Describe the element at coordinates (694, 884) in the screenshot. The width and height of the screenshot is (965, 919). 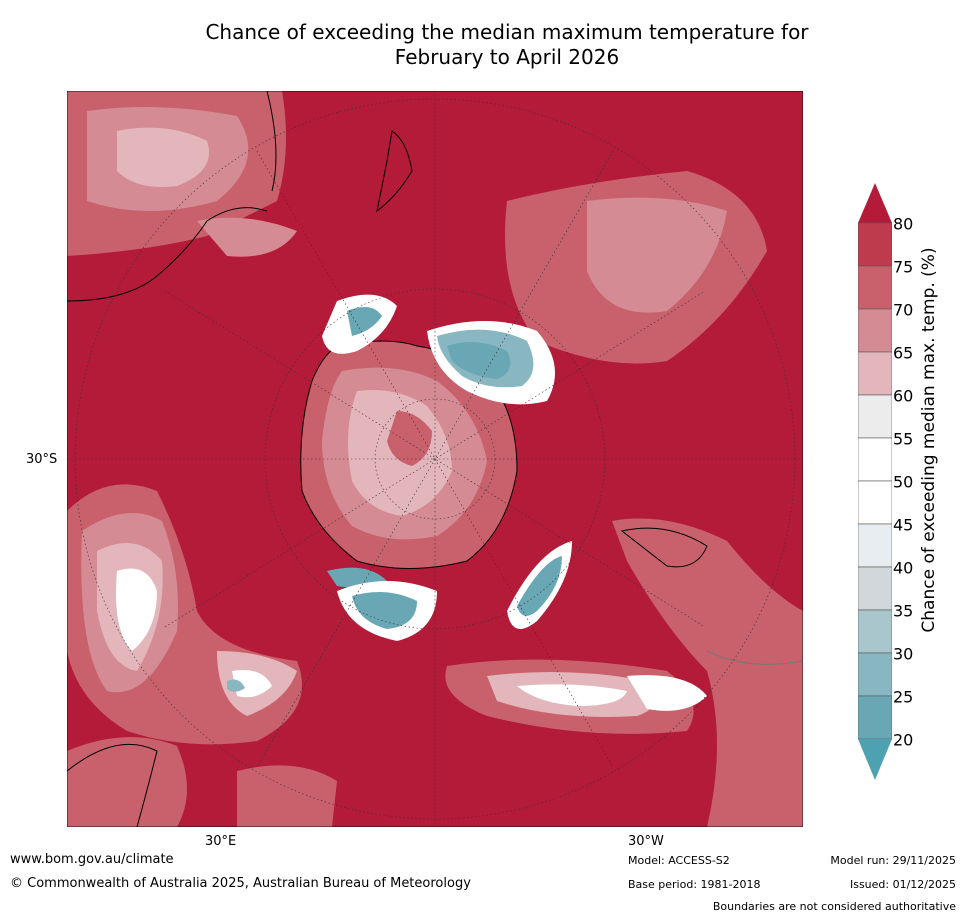
I see `footer-base-period: Base period: 1981-2018` at that location.